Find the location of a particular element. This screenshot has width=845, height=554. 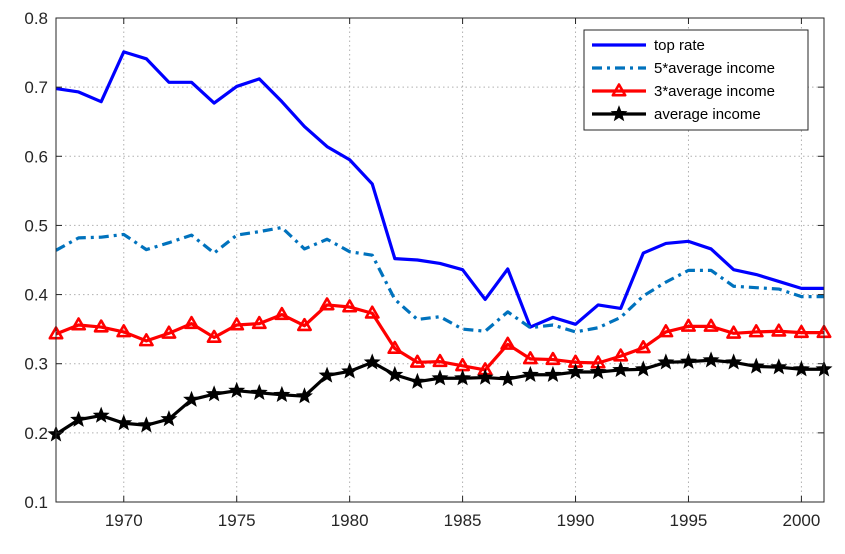

x-tick-label: 1970 is located at coordinates (124, 520).